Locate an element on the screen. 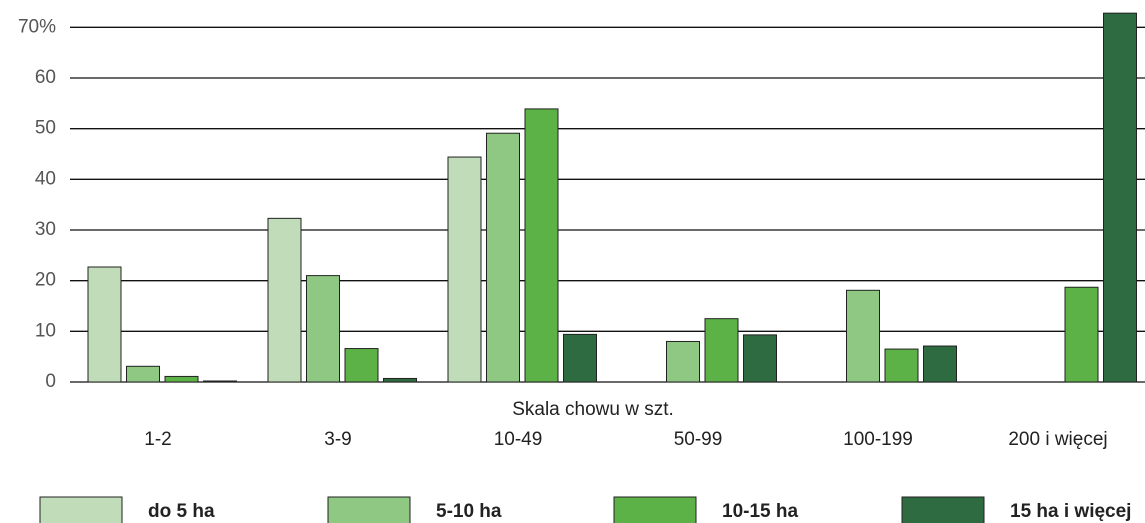 Image resolution: width=1145 pixels, height=523 pixels. y-tick-label: 50 is located at coordinates (45, 128).